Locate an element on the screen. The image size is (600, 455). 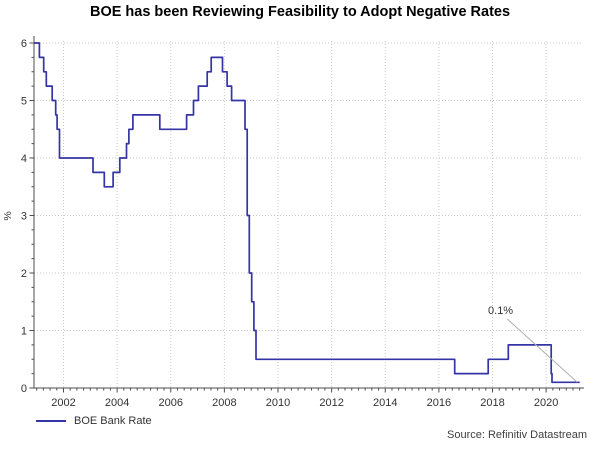
y-axis-label: % is located at coordinates (8, 215).